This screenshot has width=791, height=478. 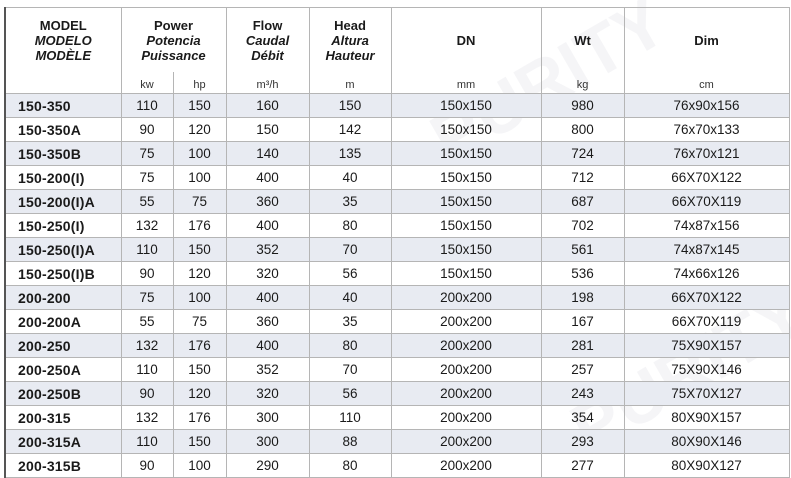 I want to click on cell-dimensions: 76x70x121, so click(x=706, y=153).